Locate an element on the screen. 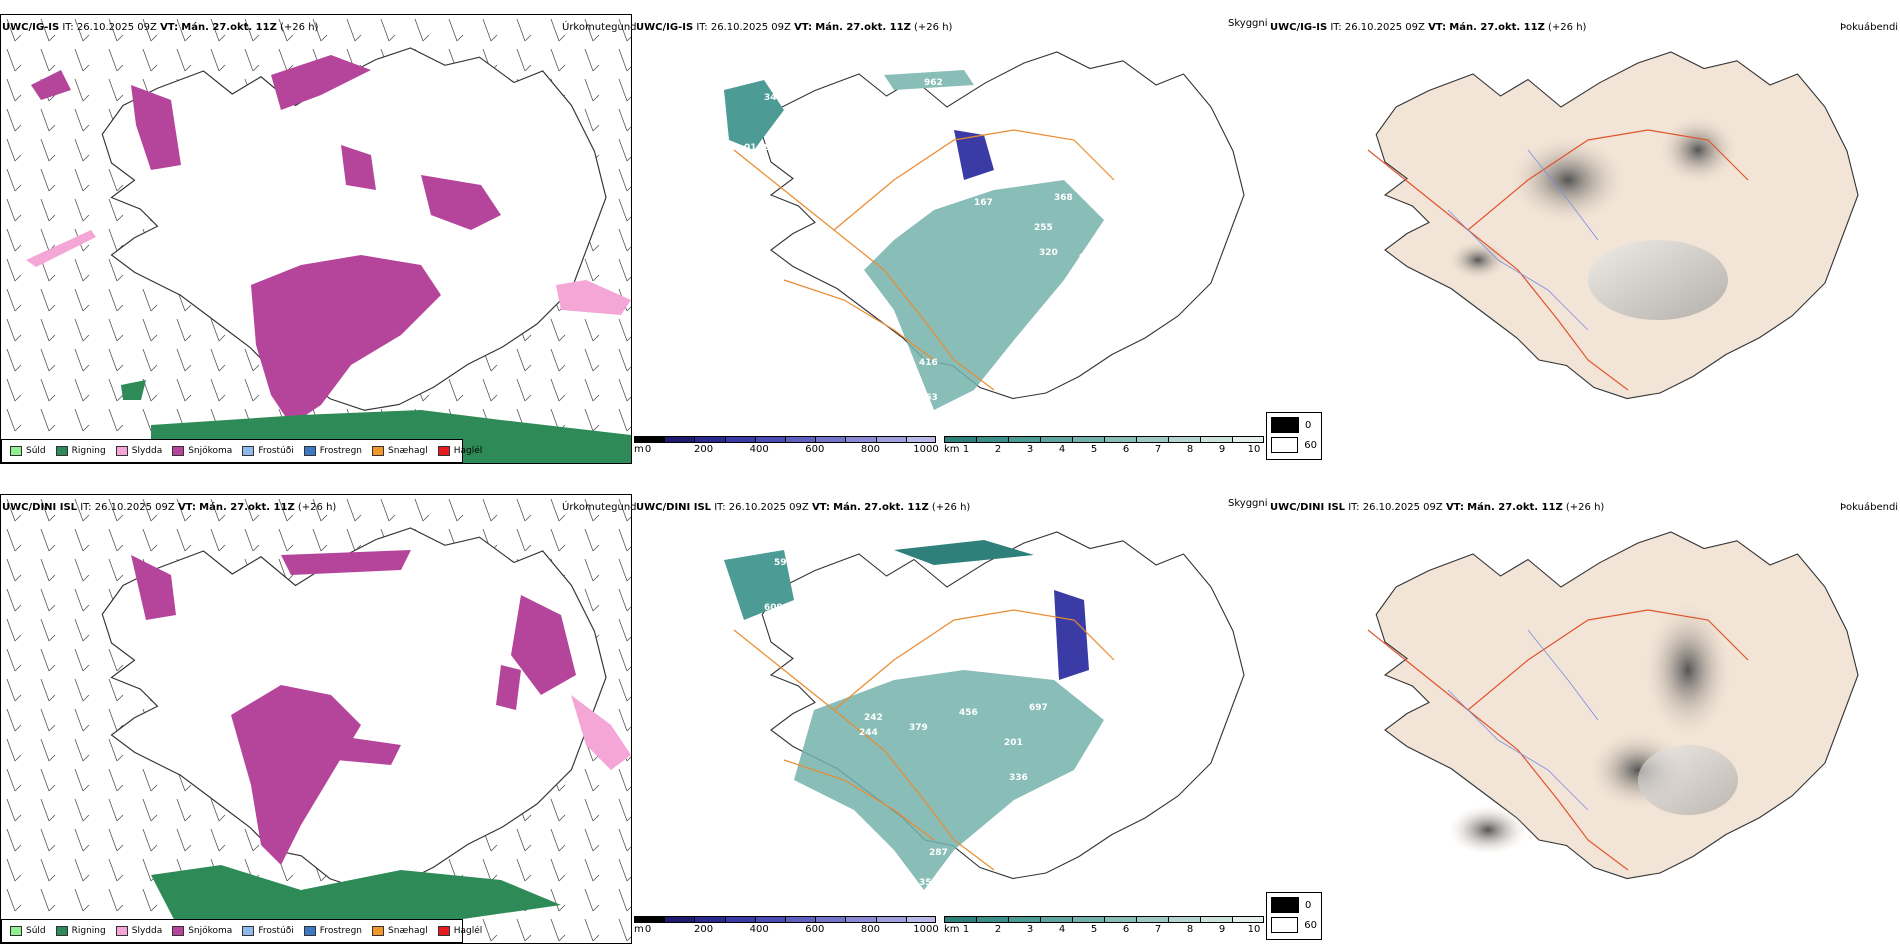 The width and height of the screenshot is (1900, 950). product-label: Þokuábendi is located at coordinates (1869, 27).